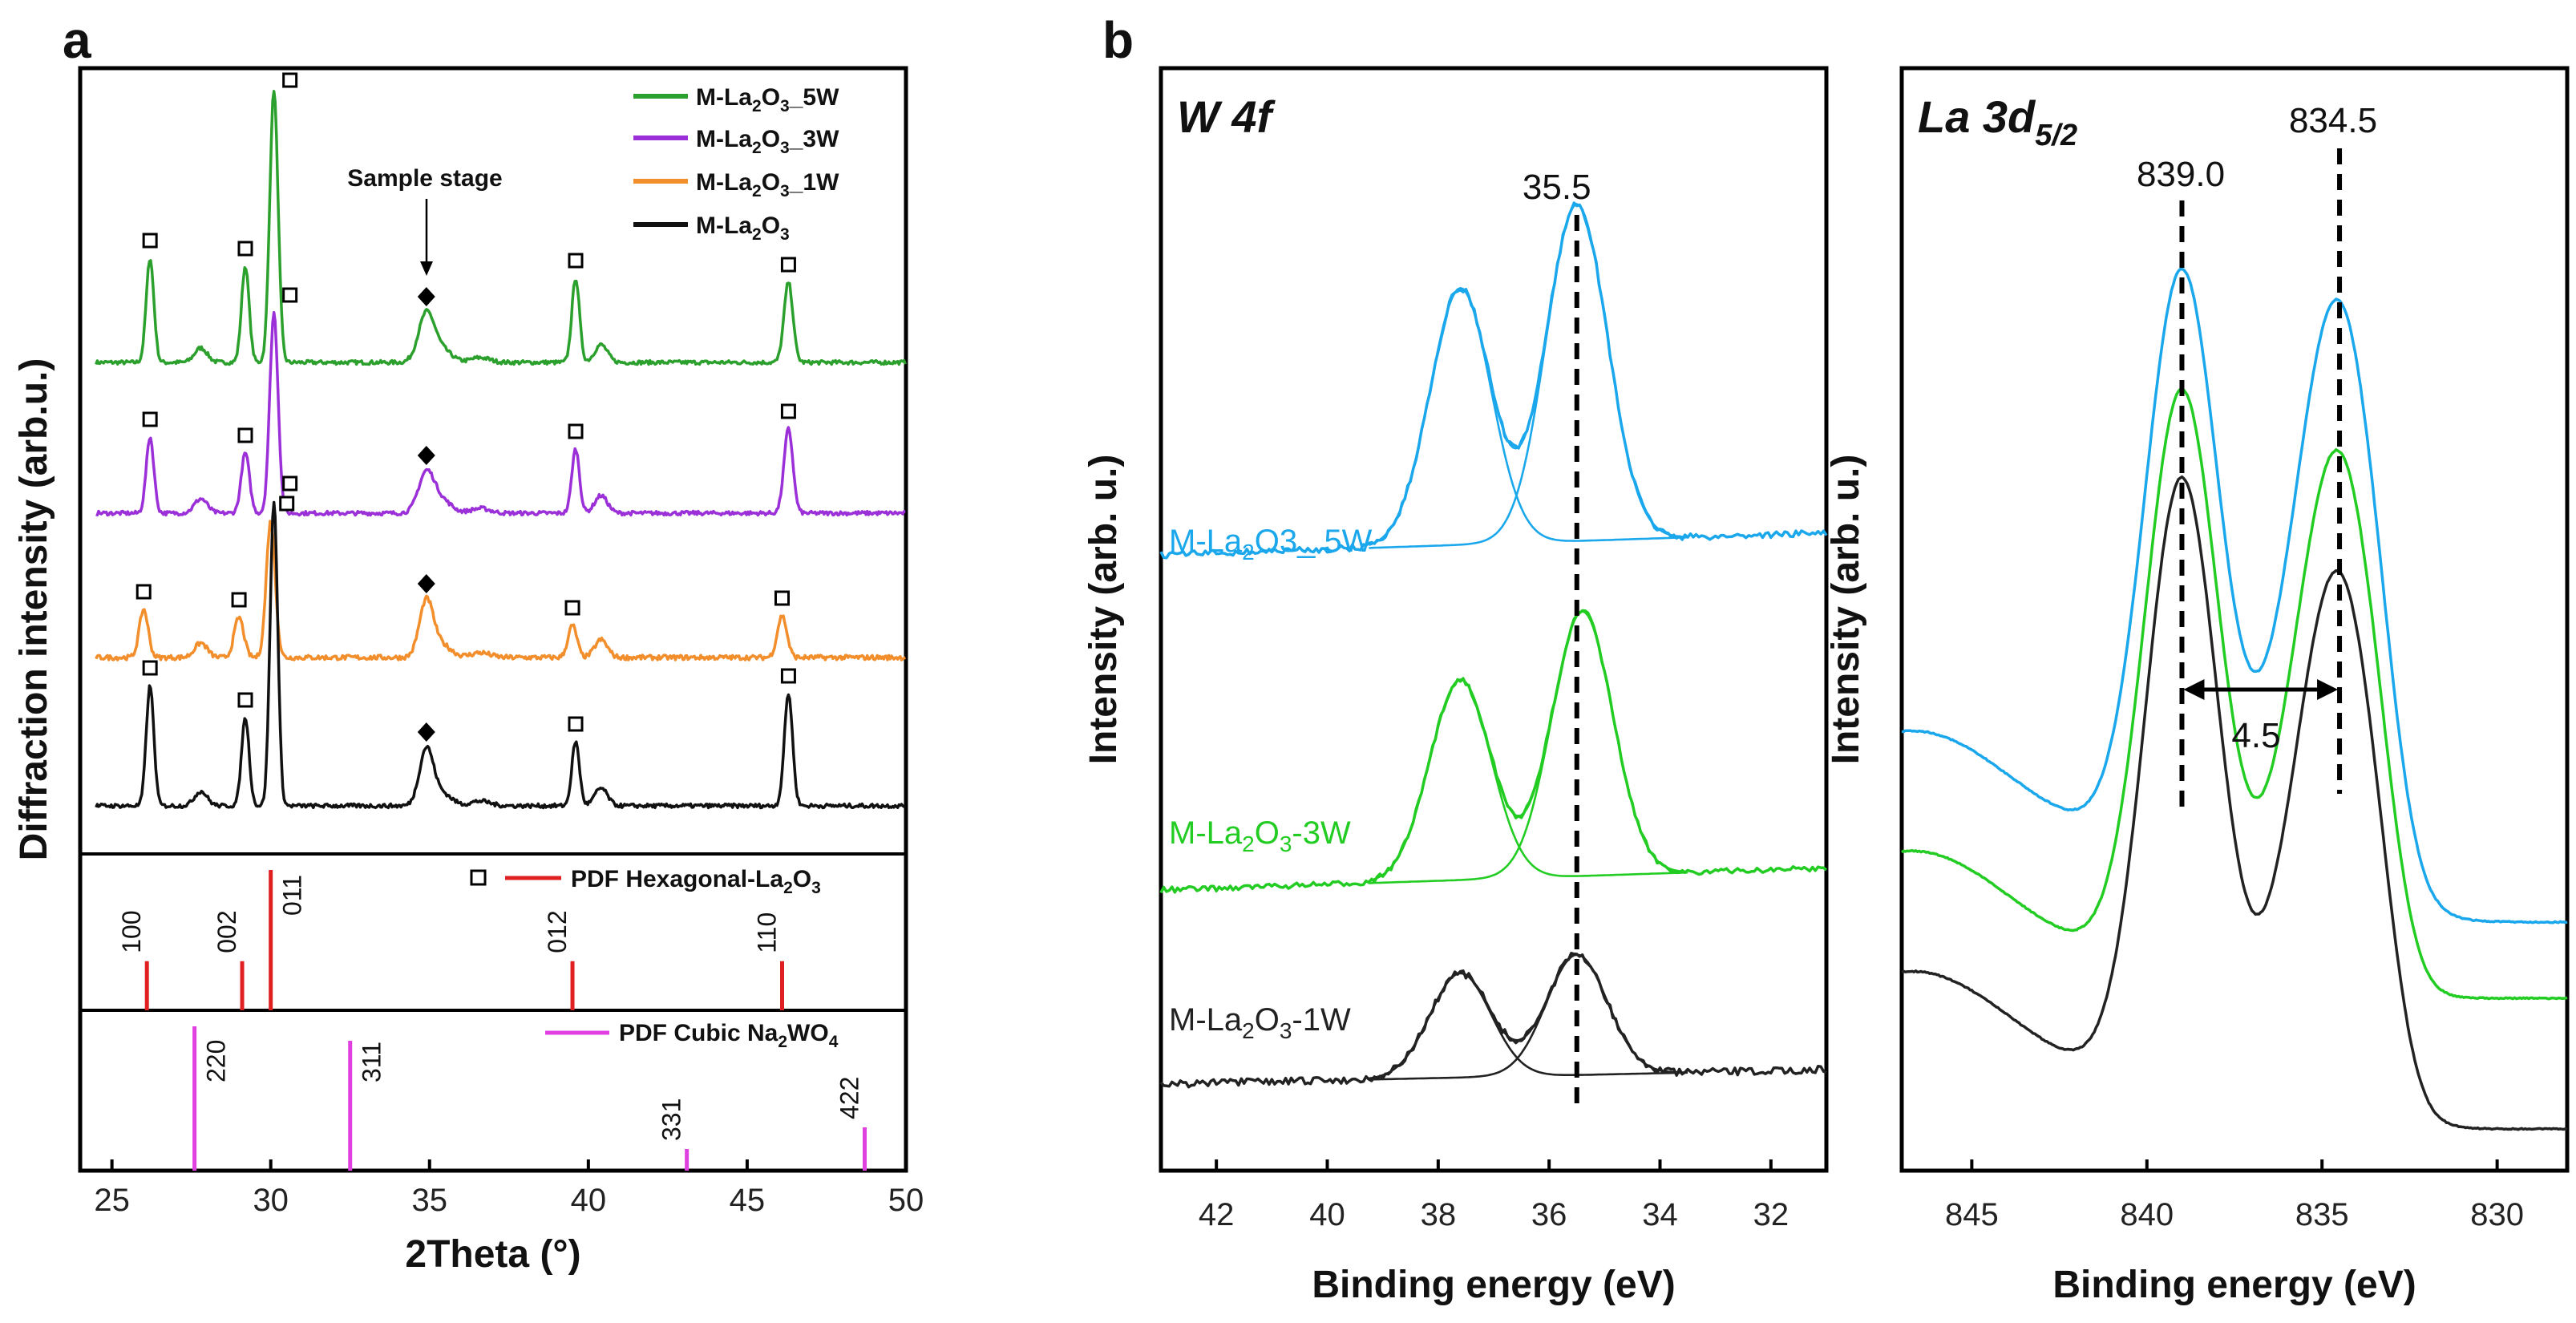 The width and height of the screenshot is (2576, 1323). What do you see at coordinates (767, 932) in the screenshot?
I see `pdf-hkl-label: 110` at bounding box center [767, 932].